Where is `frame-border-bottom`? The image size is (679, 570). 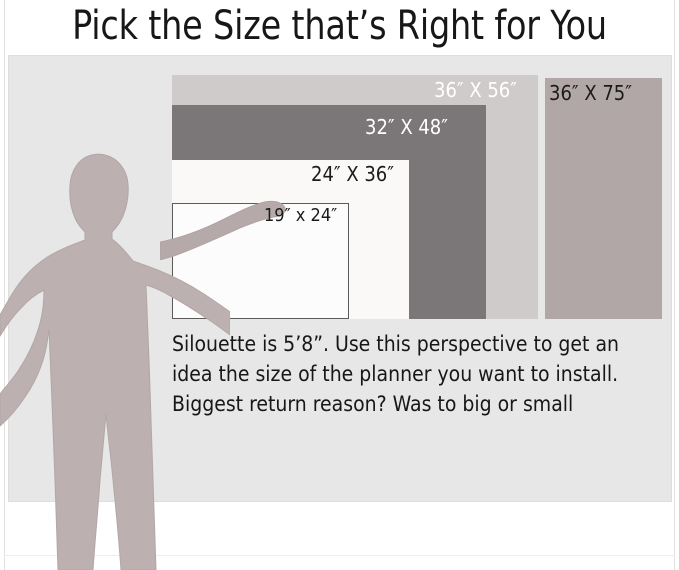 frame-border-bottom is located at coordinates (339, 555).